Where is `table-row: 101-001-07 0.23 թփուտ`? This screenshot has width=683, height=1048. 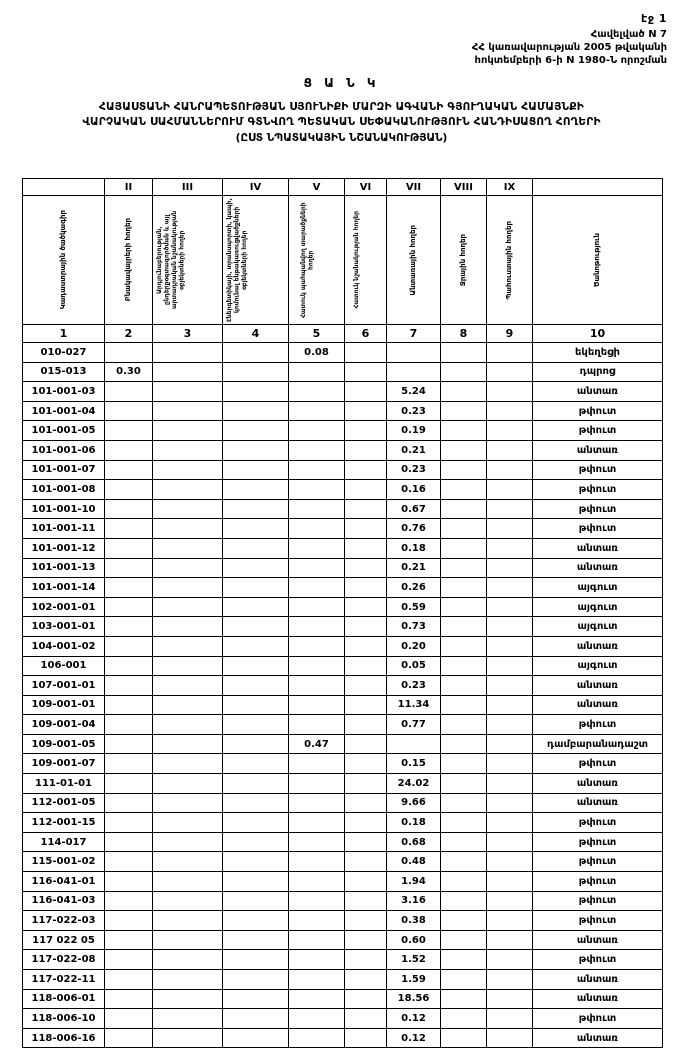 table-row: 101-001-07 0.23 թփուտ is located at coordinates (342, 470).